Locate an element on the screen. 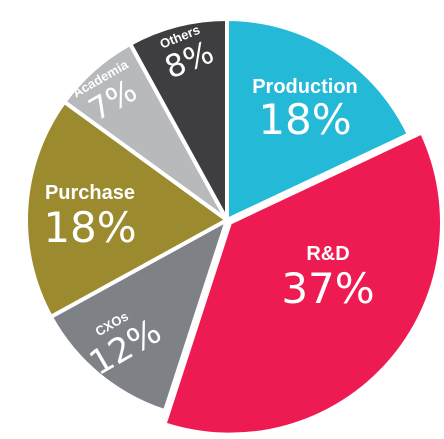  slice-value-production: 18% is located at coordinates (304, 119).